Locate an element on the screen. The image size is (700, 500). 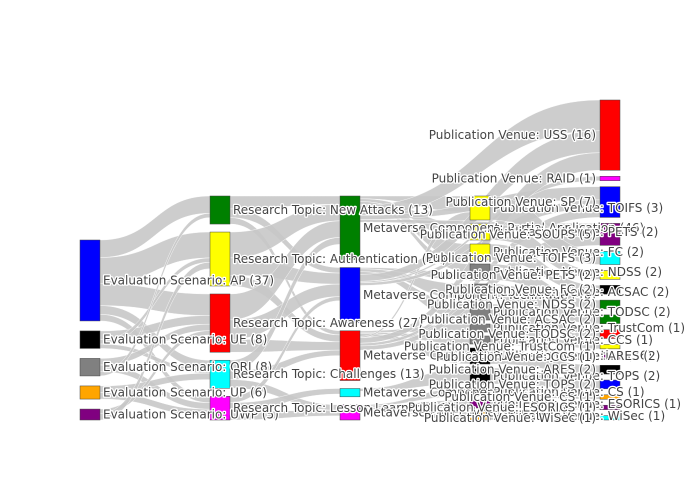
node-trustcom is located at coordinates (480, 328).